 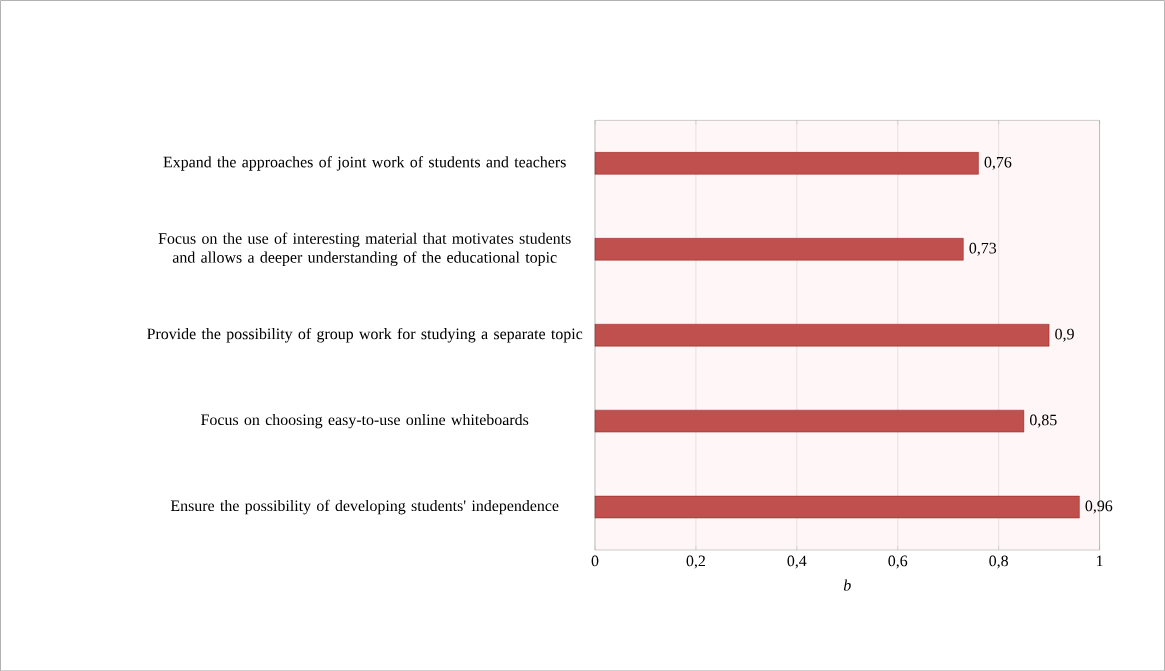 What do you see at coordinates (364, 163) in the screenshot?
I see `y-tick-label: Expand the approaches of joint work of students and teachers` at bounding box center [364, 163].